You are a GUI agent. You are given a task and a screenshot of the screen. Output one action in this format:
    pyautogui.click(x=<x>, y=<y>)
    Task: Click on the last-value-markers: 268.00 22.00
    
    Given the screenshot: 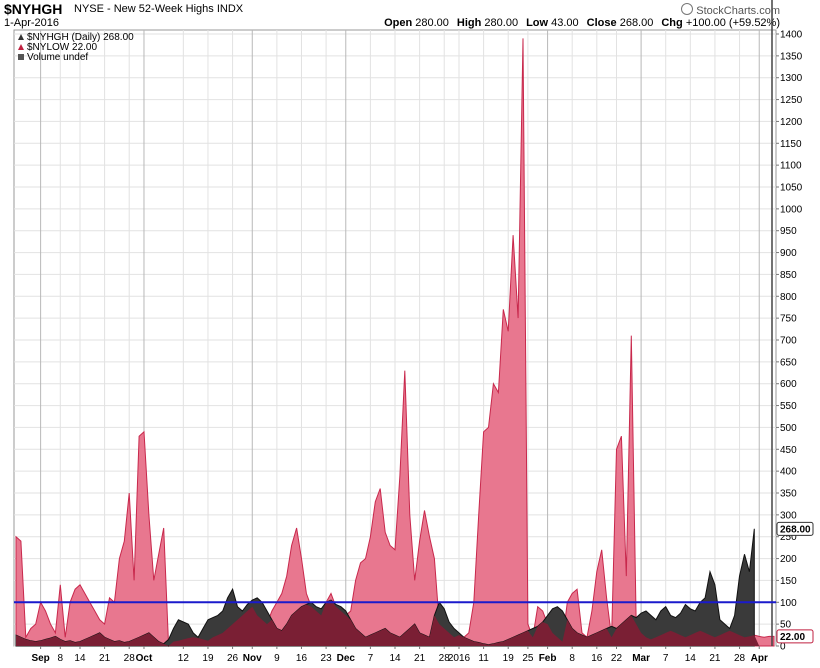 What is the action you would take?
    pyautogui.click(x=795, y=582)
    